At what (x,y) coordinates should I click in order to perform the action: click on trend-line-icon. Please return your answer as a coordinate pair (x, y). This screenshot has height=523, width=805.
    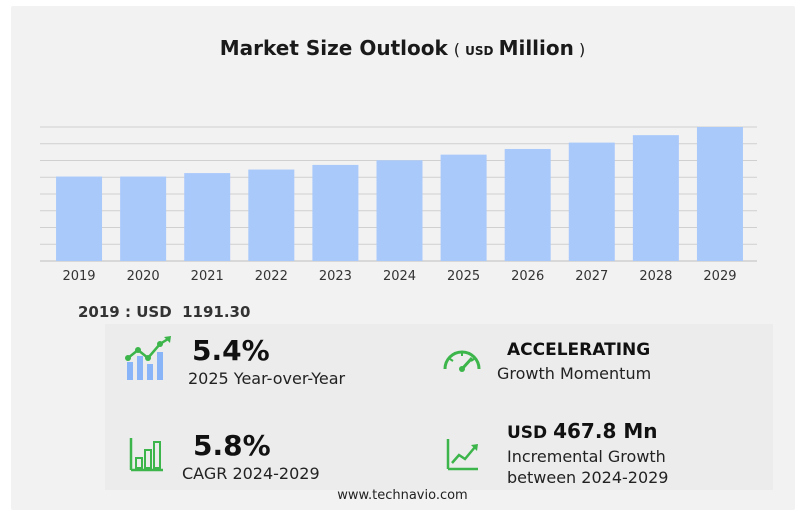
    Looking at the image, I should click on (462, 455).